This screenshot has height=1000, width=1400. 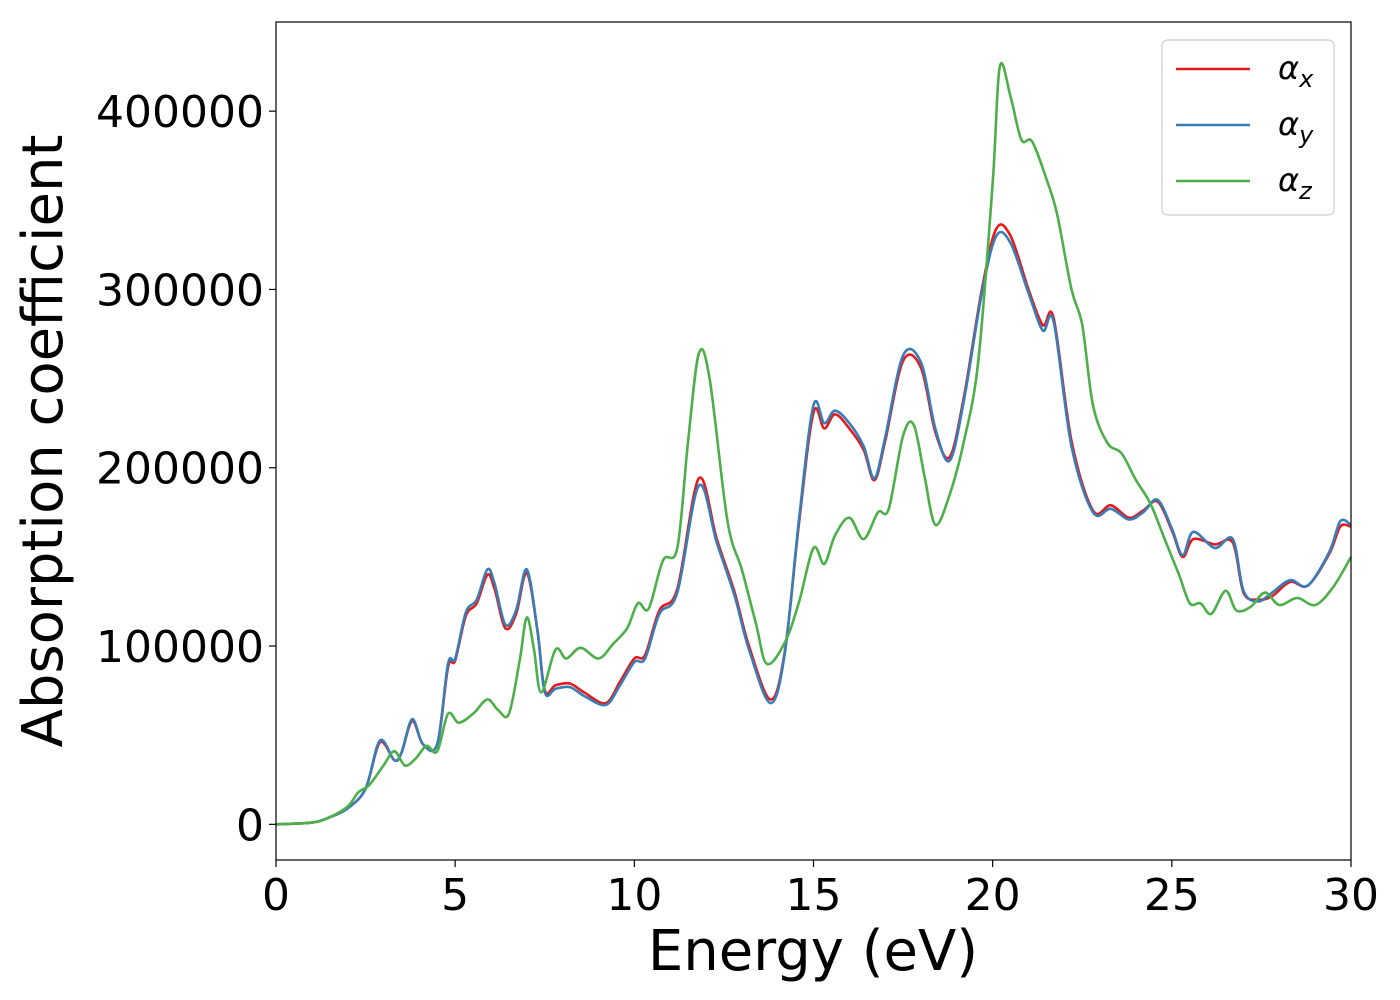 I want to click on legend-label-alpha-y: αy, so click(x=1296, y=127).